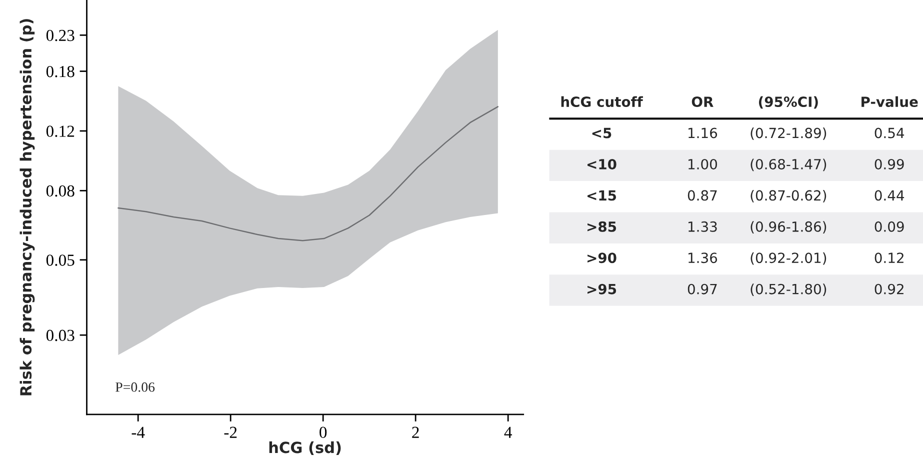 The image size is (923, 460). Describe the element at coordinates (702, 164) in the screenshot. I see `text: 1.00` at that location.